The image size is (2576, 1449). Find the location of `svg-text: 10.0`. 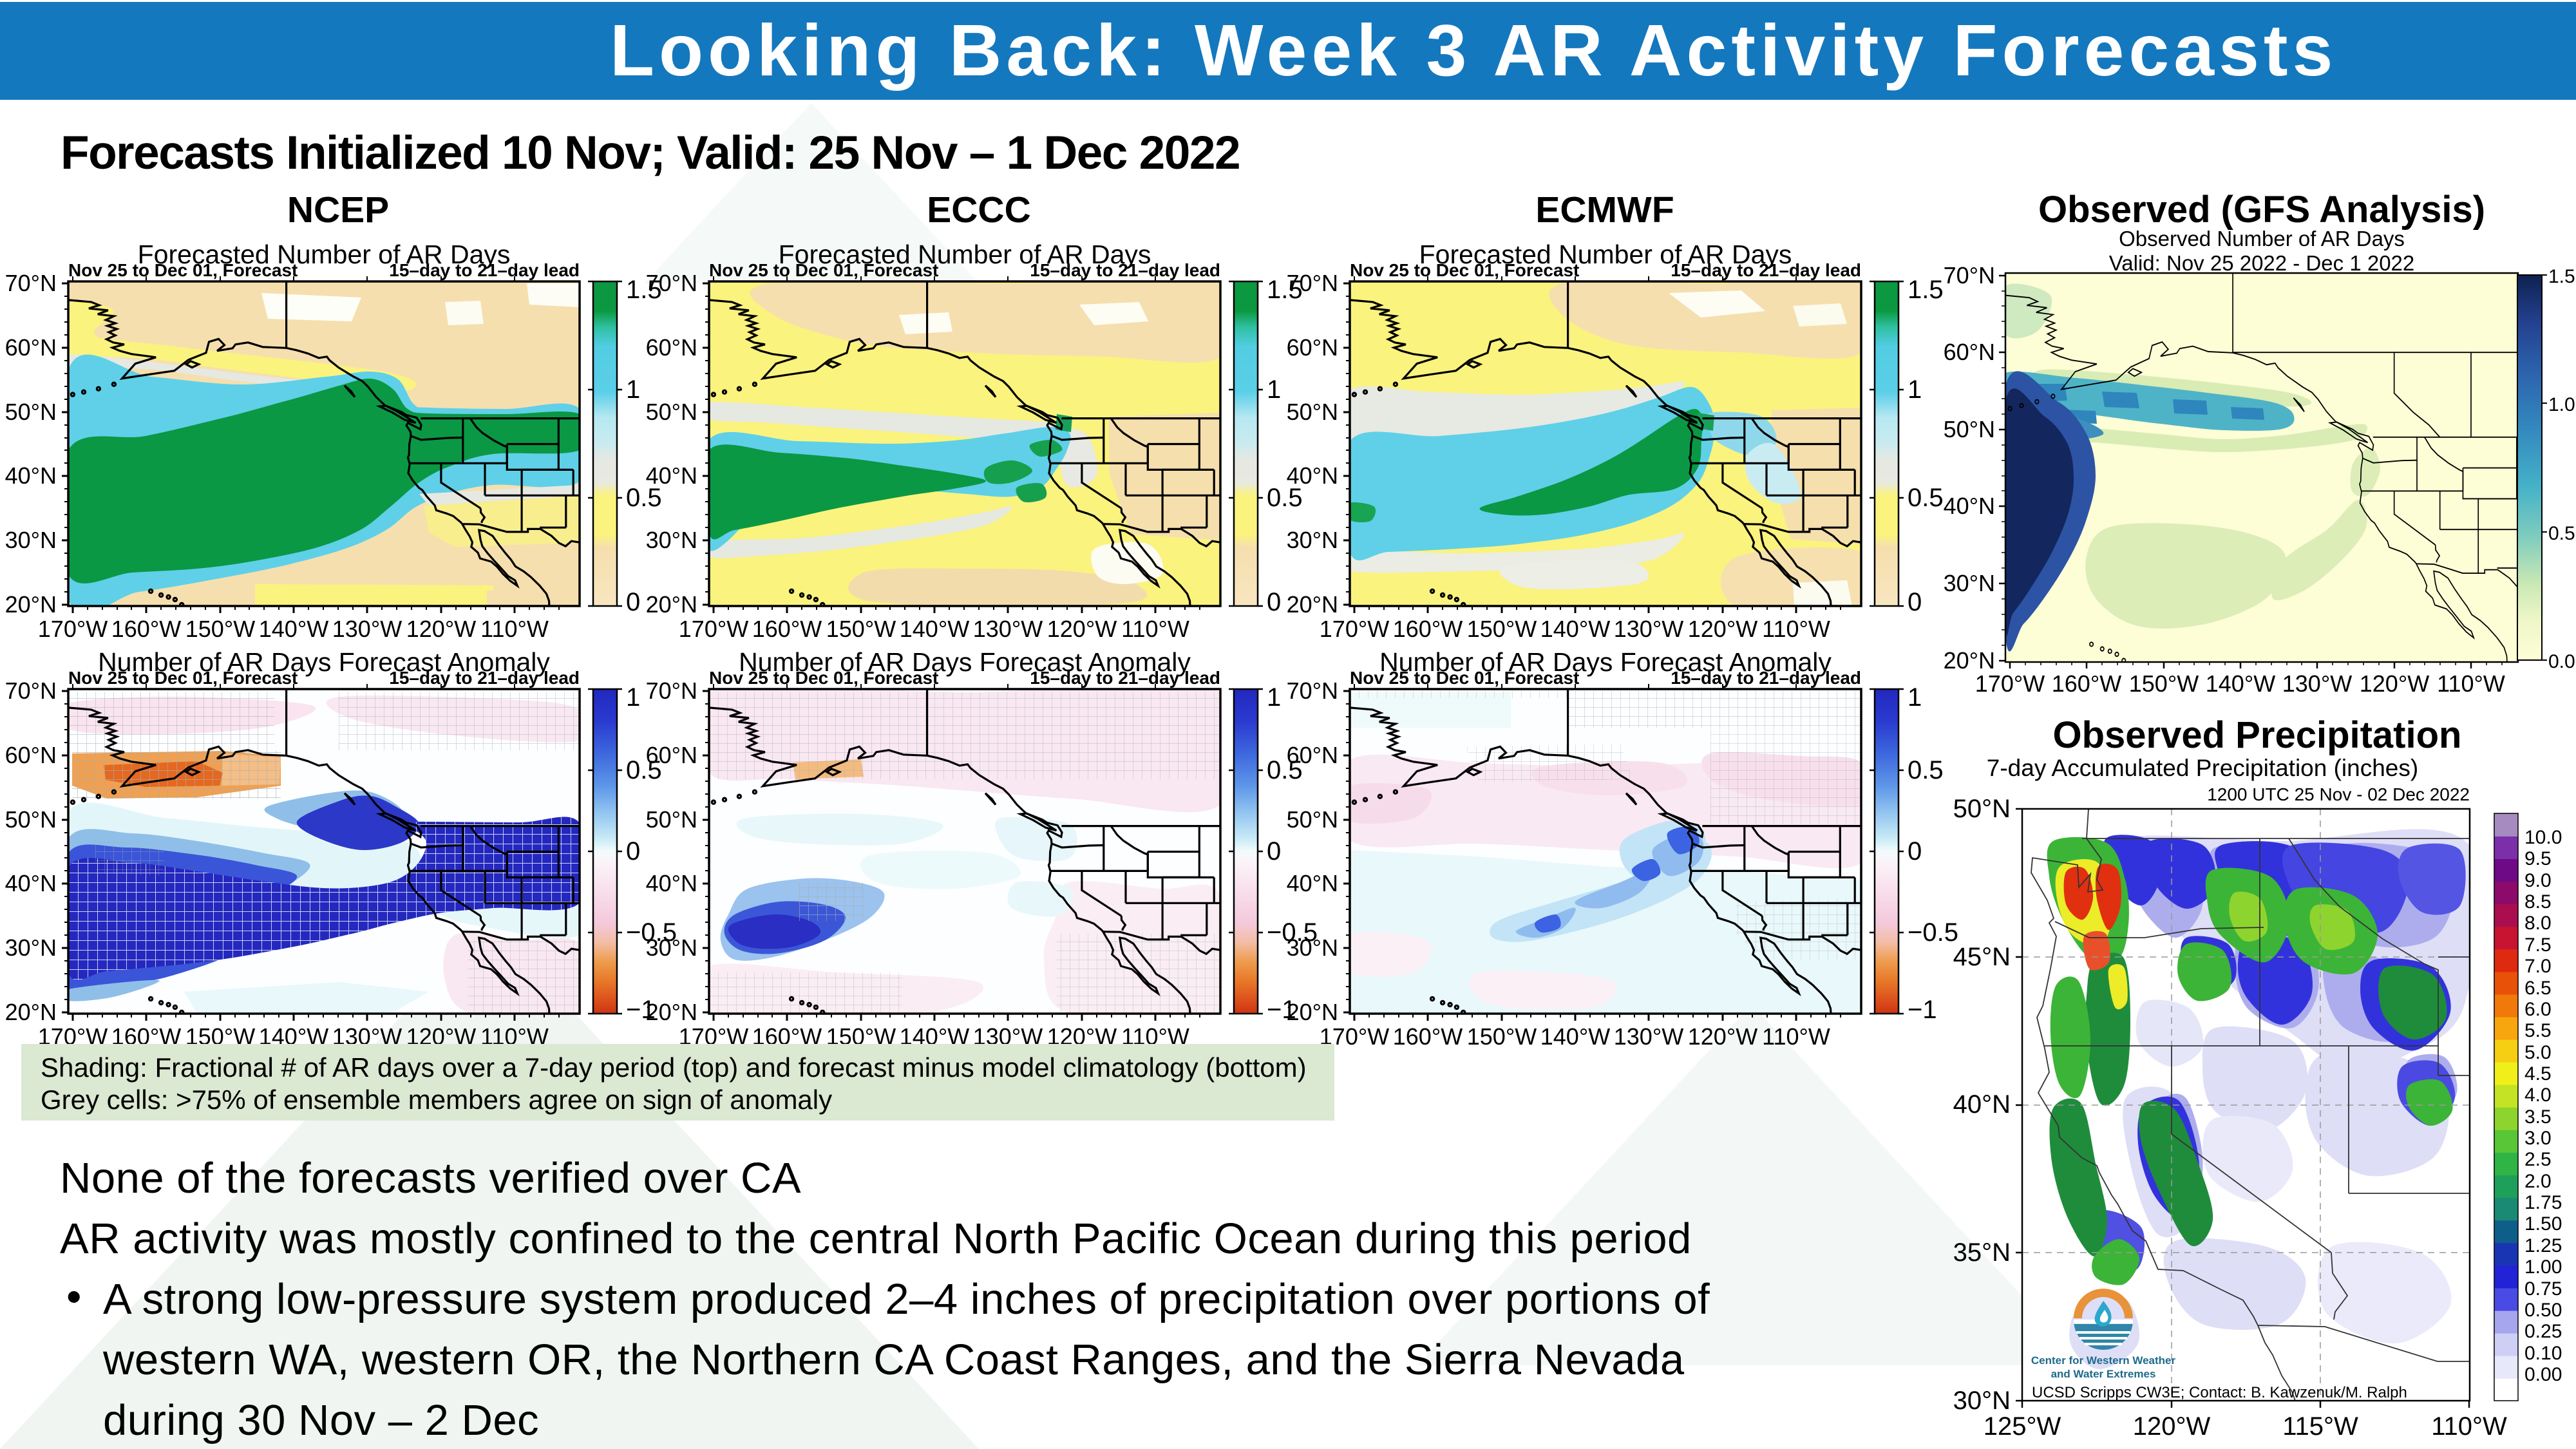

svg-text: 10.0 is located at coordinates (2543, 838).